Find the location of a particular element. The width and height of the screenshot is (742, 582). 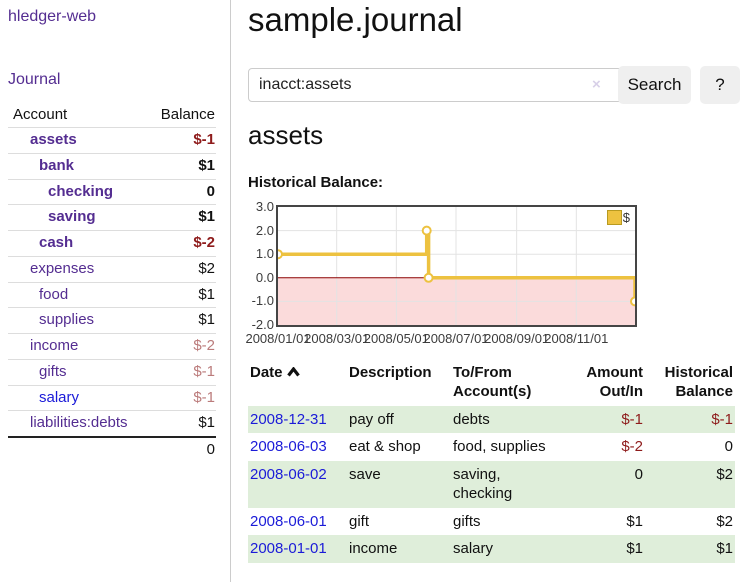

account-row: liabilities:debts $1 is located at coordinates (112, 423).